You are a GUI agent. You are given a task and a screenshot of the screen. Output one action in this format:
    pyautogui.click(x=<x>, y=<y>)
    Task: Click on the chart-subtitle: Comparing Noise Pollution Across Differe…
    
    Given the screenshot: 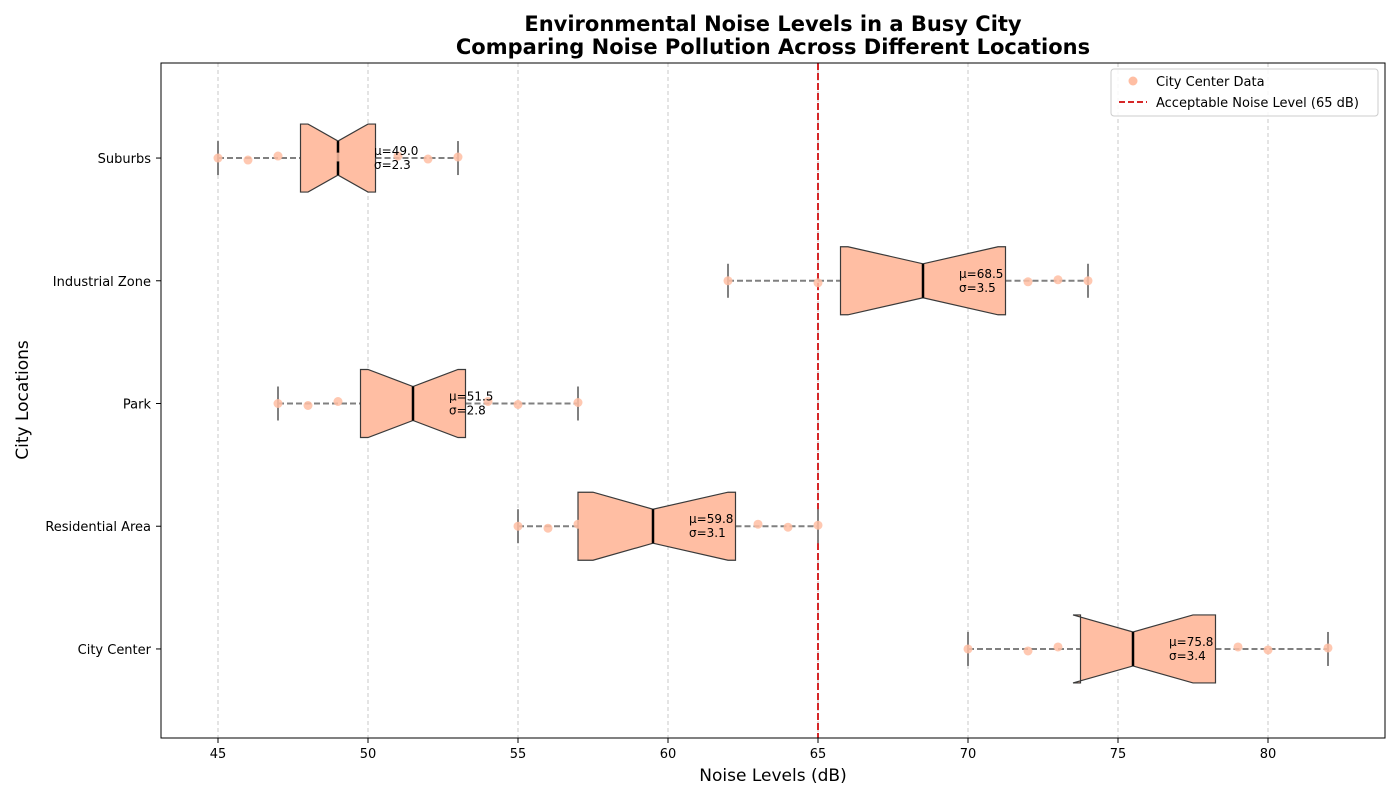 What is the action you would take?
    pyautogui.click(x=773, y=47)
    